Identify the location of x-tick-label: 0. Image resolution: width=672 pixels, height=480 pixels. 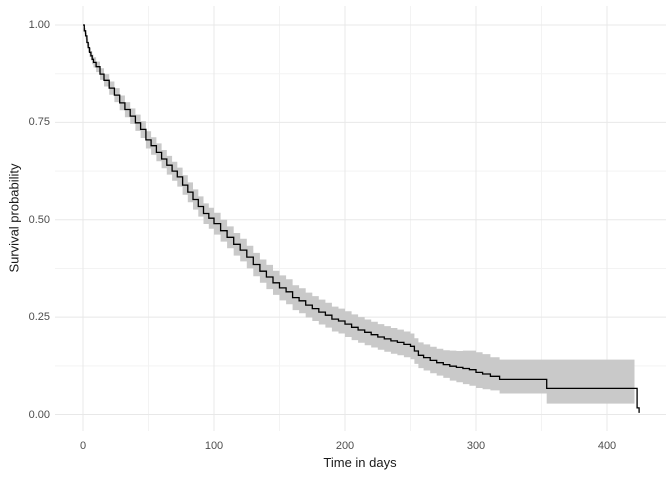
(83, 446).